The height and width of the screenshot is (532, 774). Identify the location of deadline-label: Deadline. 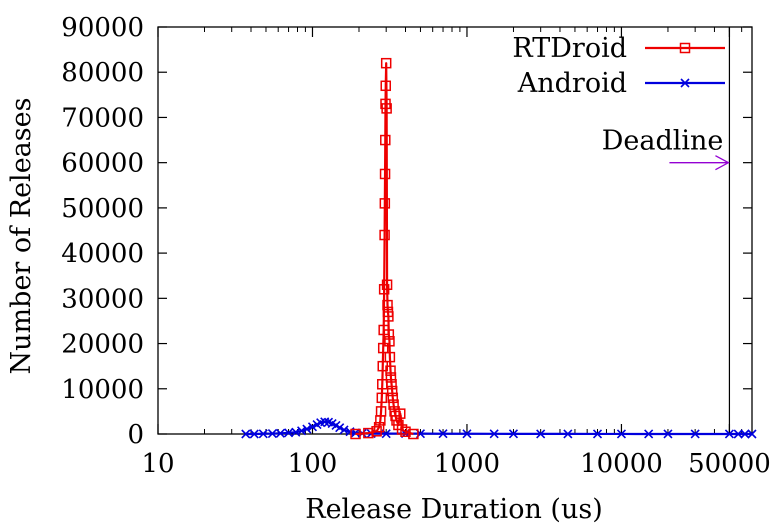
(663, 141).